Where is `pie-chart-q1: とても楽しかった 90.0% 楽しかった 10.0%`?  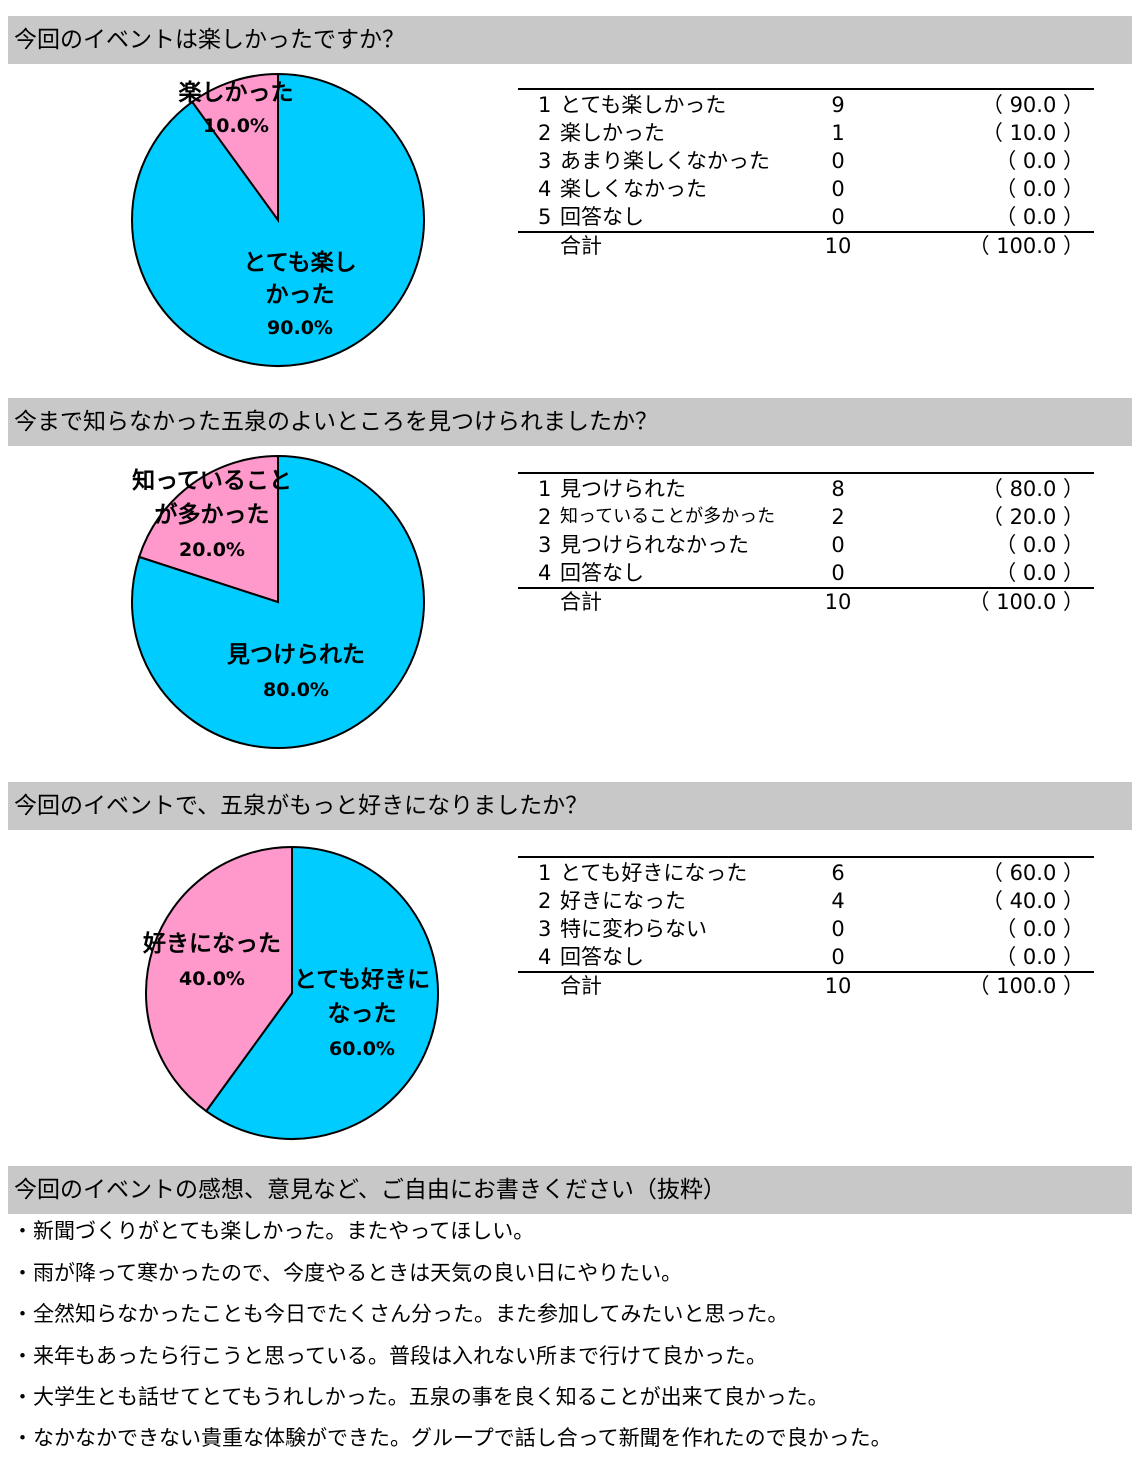 pie-chart-q1: とても楽しかった 90.0% 楽しかった 10.0% is located at coordinates (278, 219).